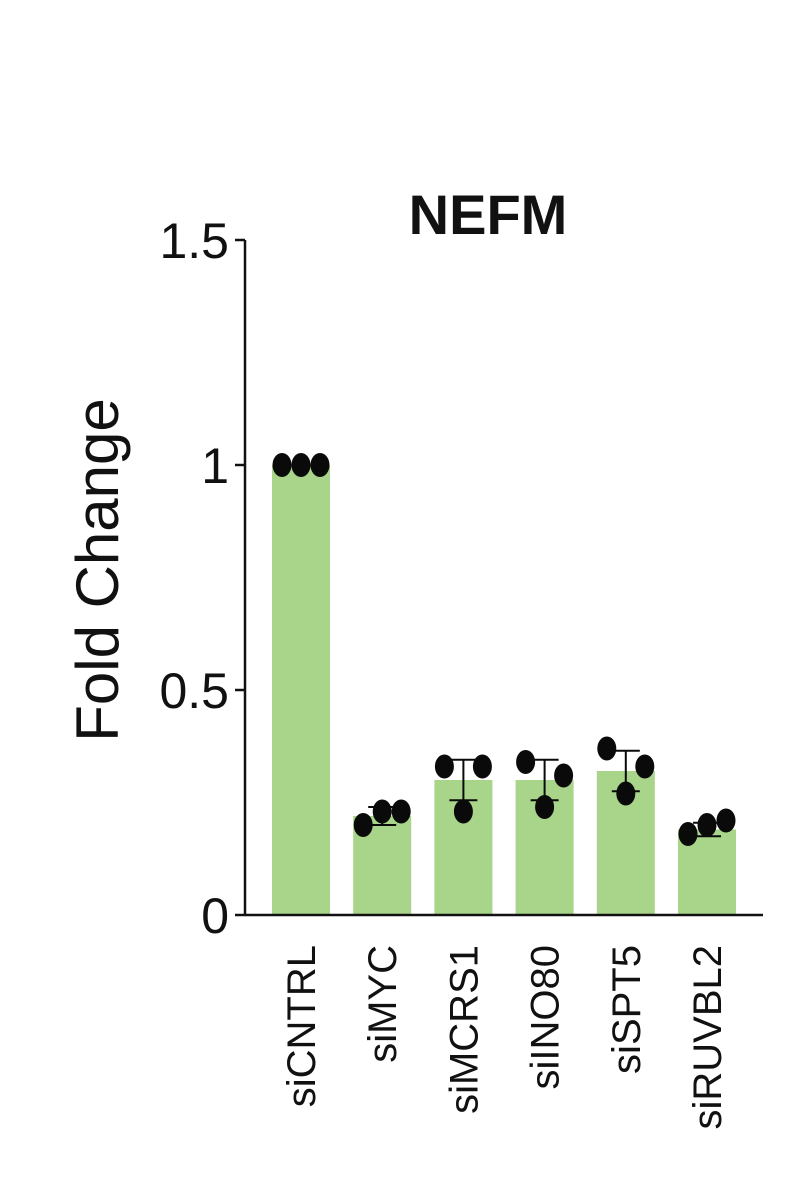  What do you see at coordinates (202, 578) in the screenshot?
I see `y-axis-ticks: 0 0.5 1 1.5` at bounding box center [202, 578].